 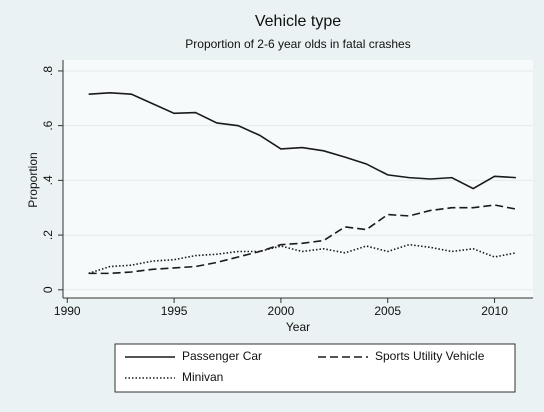 I want to click on y-tick-label: .4, so click(x=48, y=180).